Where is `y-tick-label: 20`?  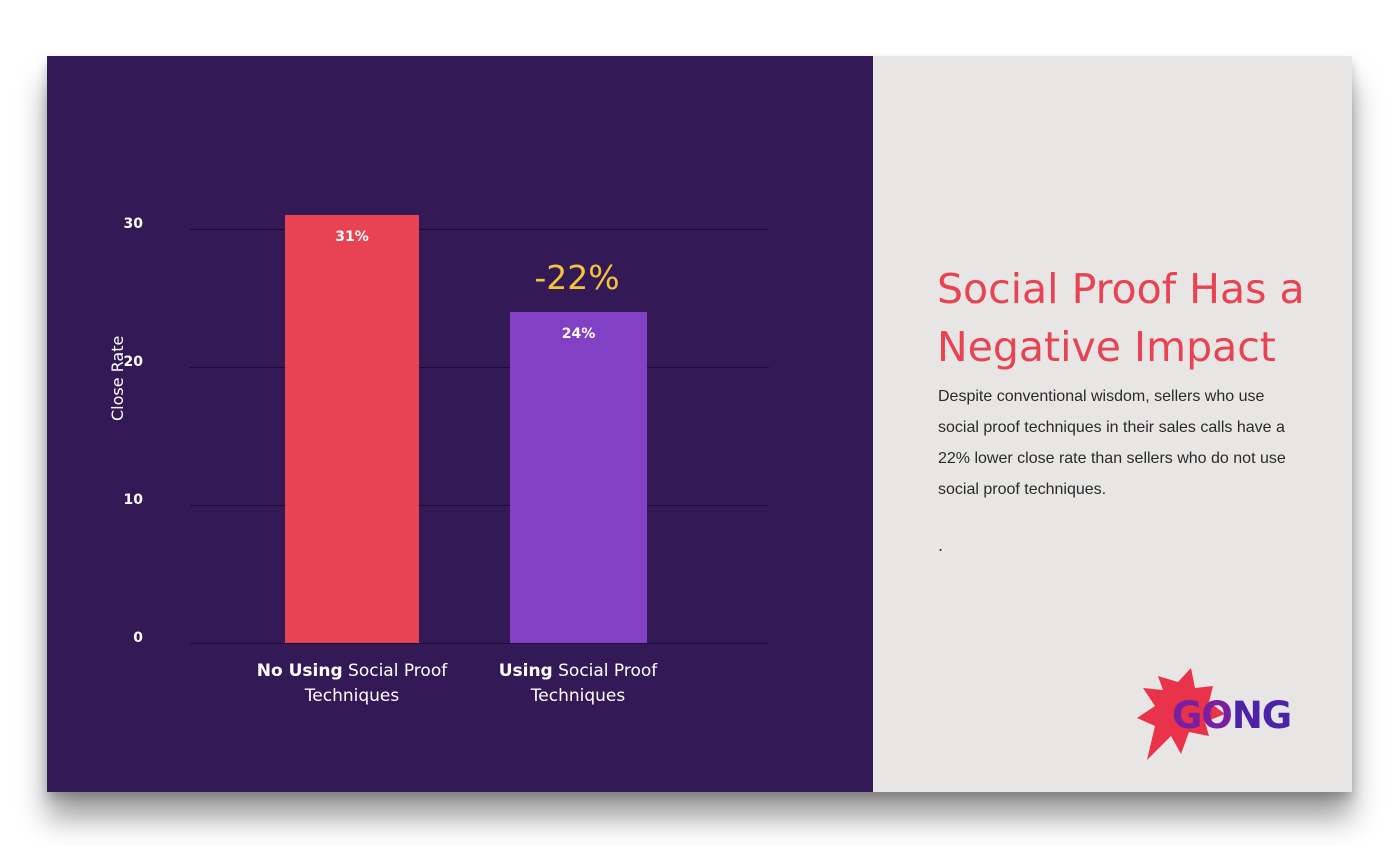
y-tick-label: 20 is located at coordinates (133, 362).